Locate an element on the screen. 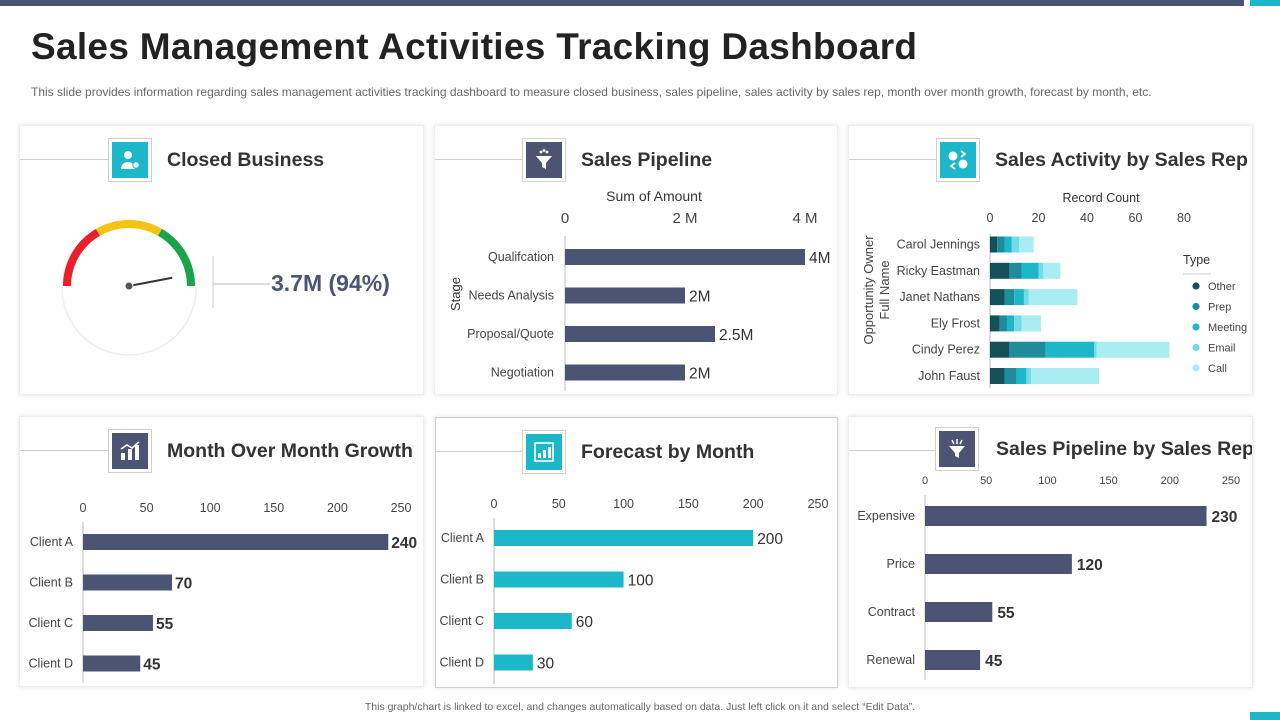 The height and width of the screenshot is (720, 1280). data-label-client-c: 60 is located at coordinates (585, 622).